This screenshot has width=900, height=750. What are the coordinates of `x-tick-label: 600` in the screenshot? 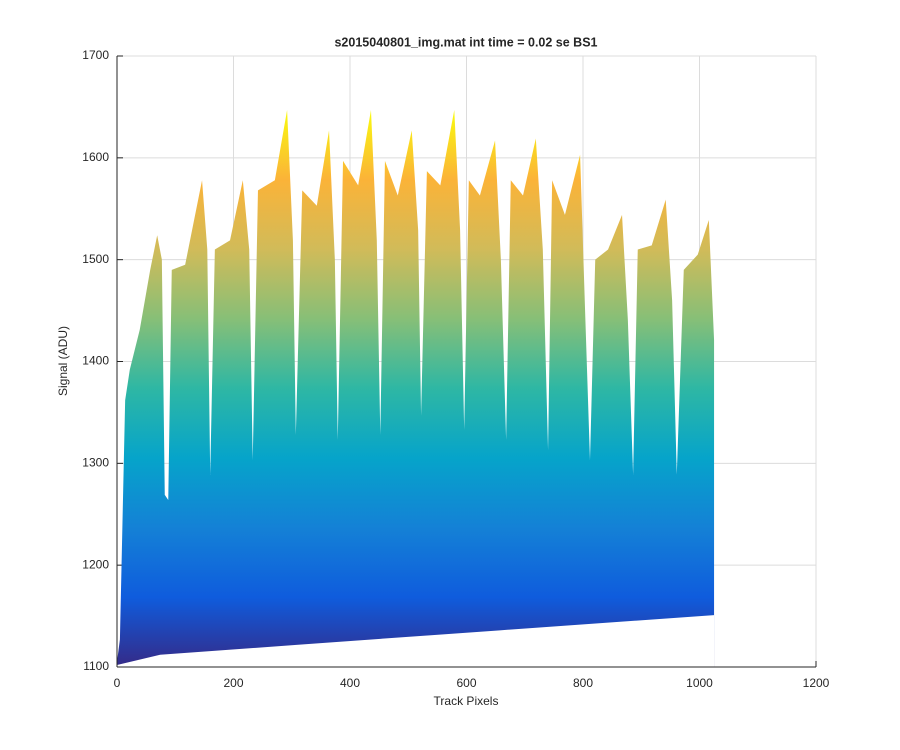 It's located at (466, 683).